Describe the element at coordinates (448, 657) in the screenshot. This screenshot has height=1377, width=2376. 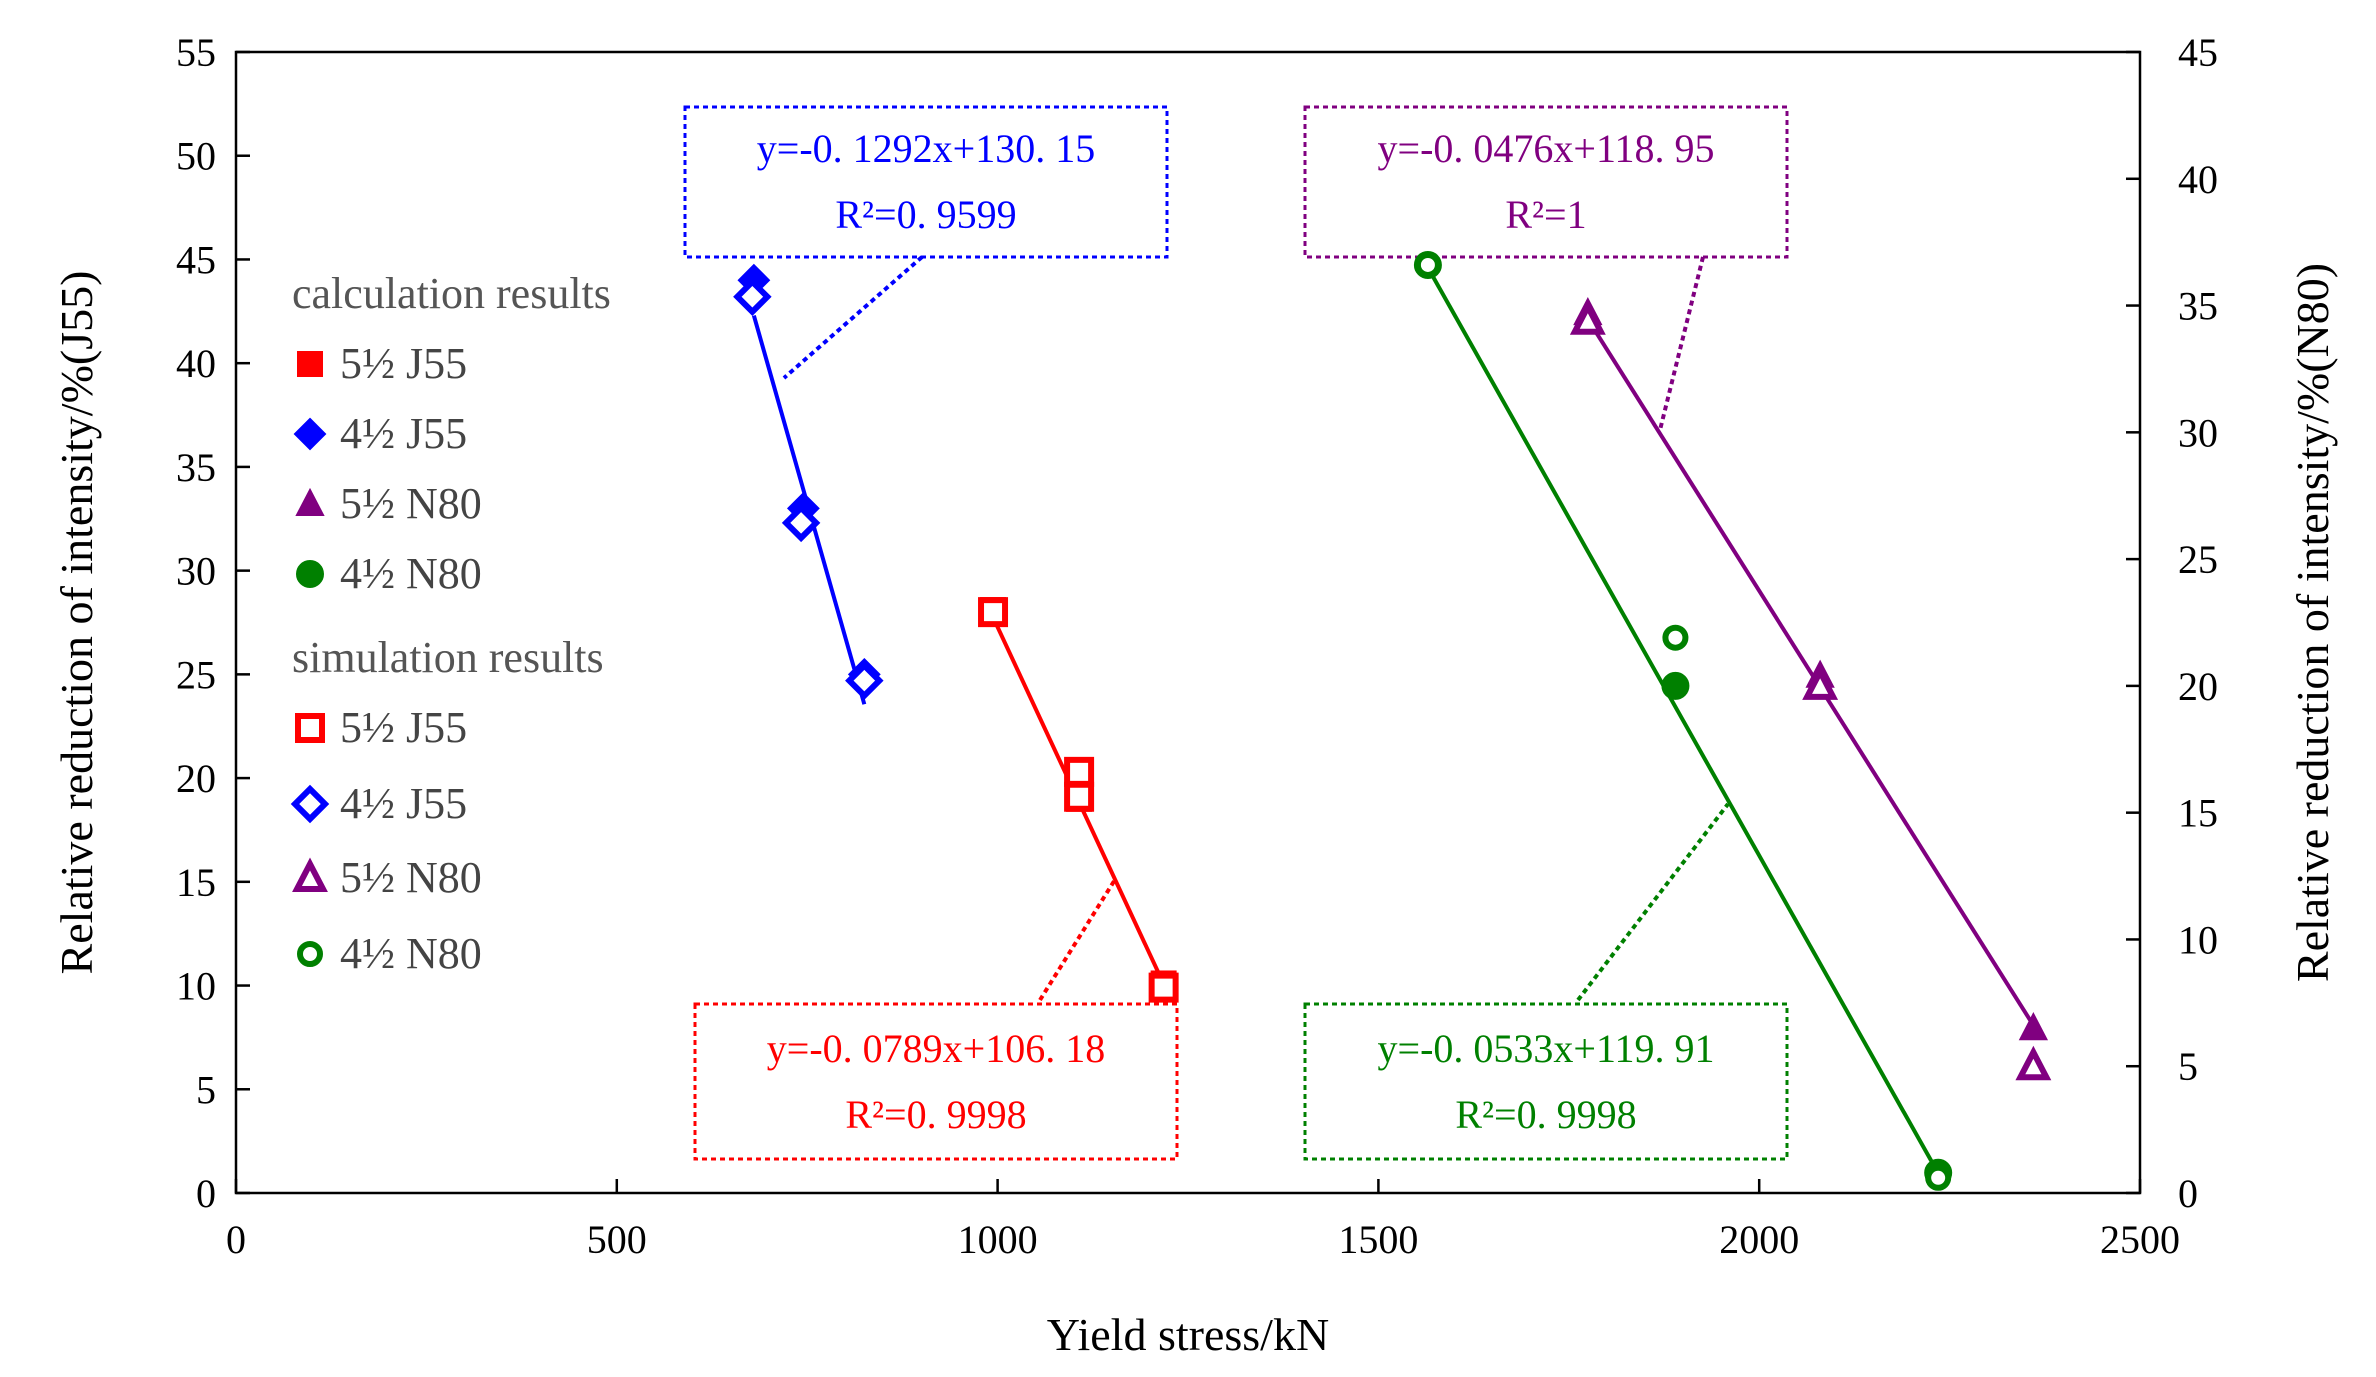
I see `legend-sim-header: simulation results` at that location.